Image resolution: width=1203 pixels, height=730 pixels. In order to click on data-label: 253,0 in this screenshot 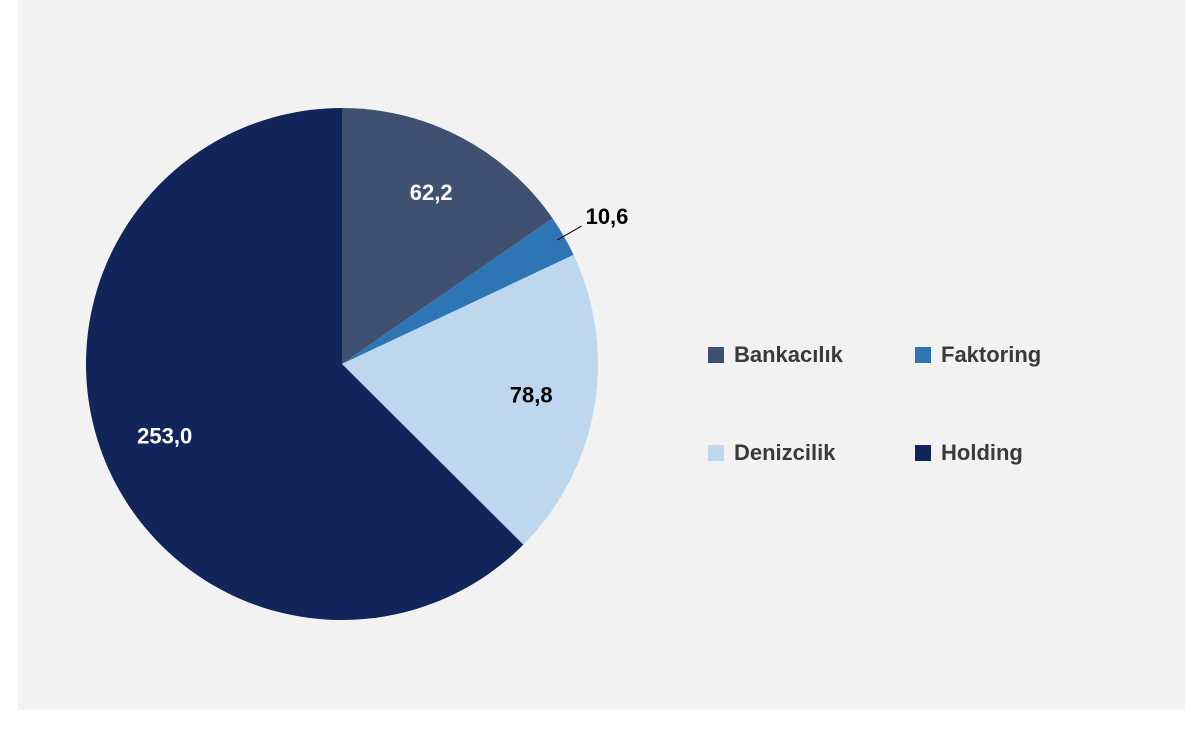, I will do `click(164, 435)`.